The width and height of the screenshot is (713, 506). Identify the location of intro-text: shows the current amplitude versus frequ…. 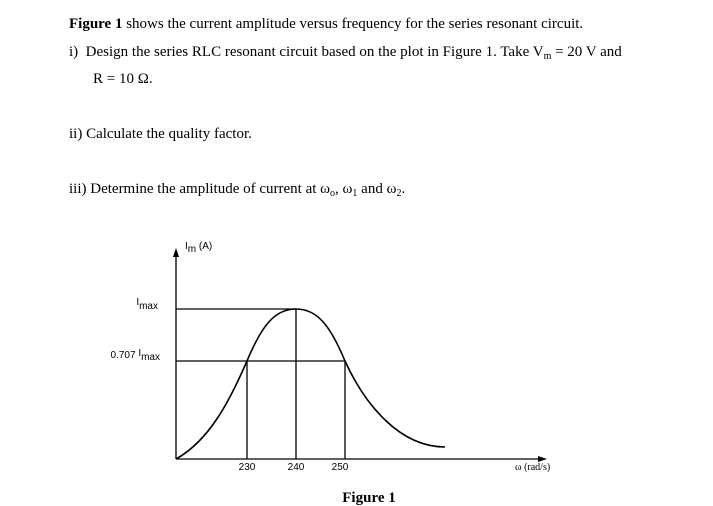
(353, 24).